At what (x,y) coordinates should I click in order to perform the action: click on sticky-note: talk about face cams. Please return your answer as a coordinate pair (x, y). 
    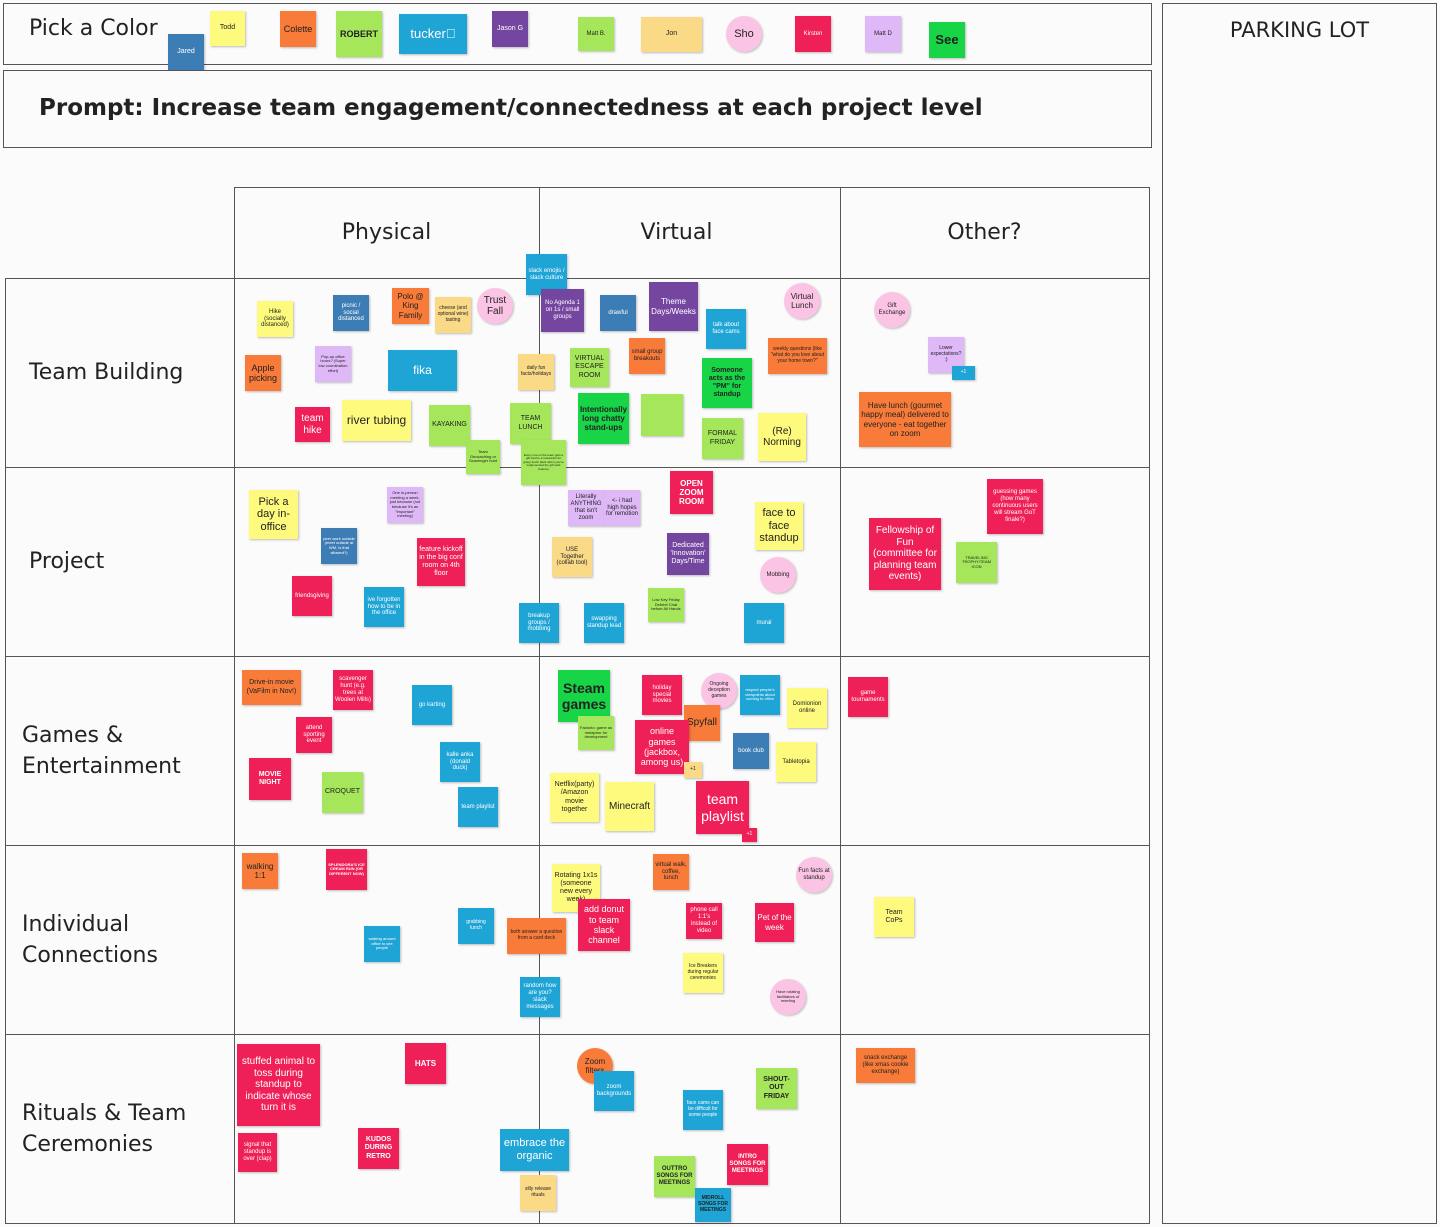
    Looking at the image, I should click on (726, 329).